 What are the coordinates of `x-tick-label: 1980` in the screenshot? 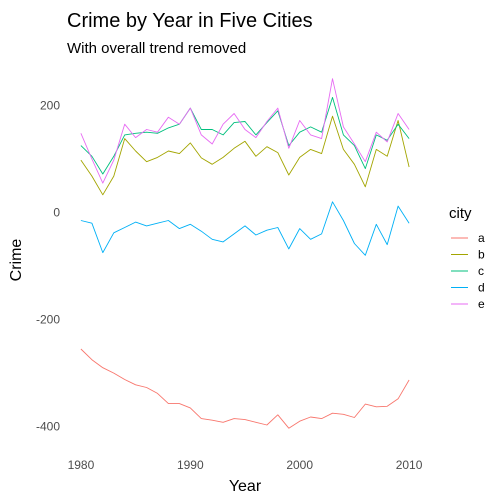 It's located at (81, 465).